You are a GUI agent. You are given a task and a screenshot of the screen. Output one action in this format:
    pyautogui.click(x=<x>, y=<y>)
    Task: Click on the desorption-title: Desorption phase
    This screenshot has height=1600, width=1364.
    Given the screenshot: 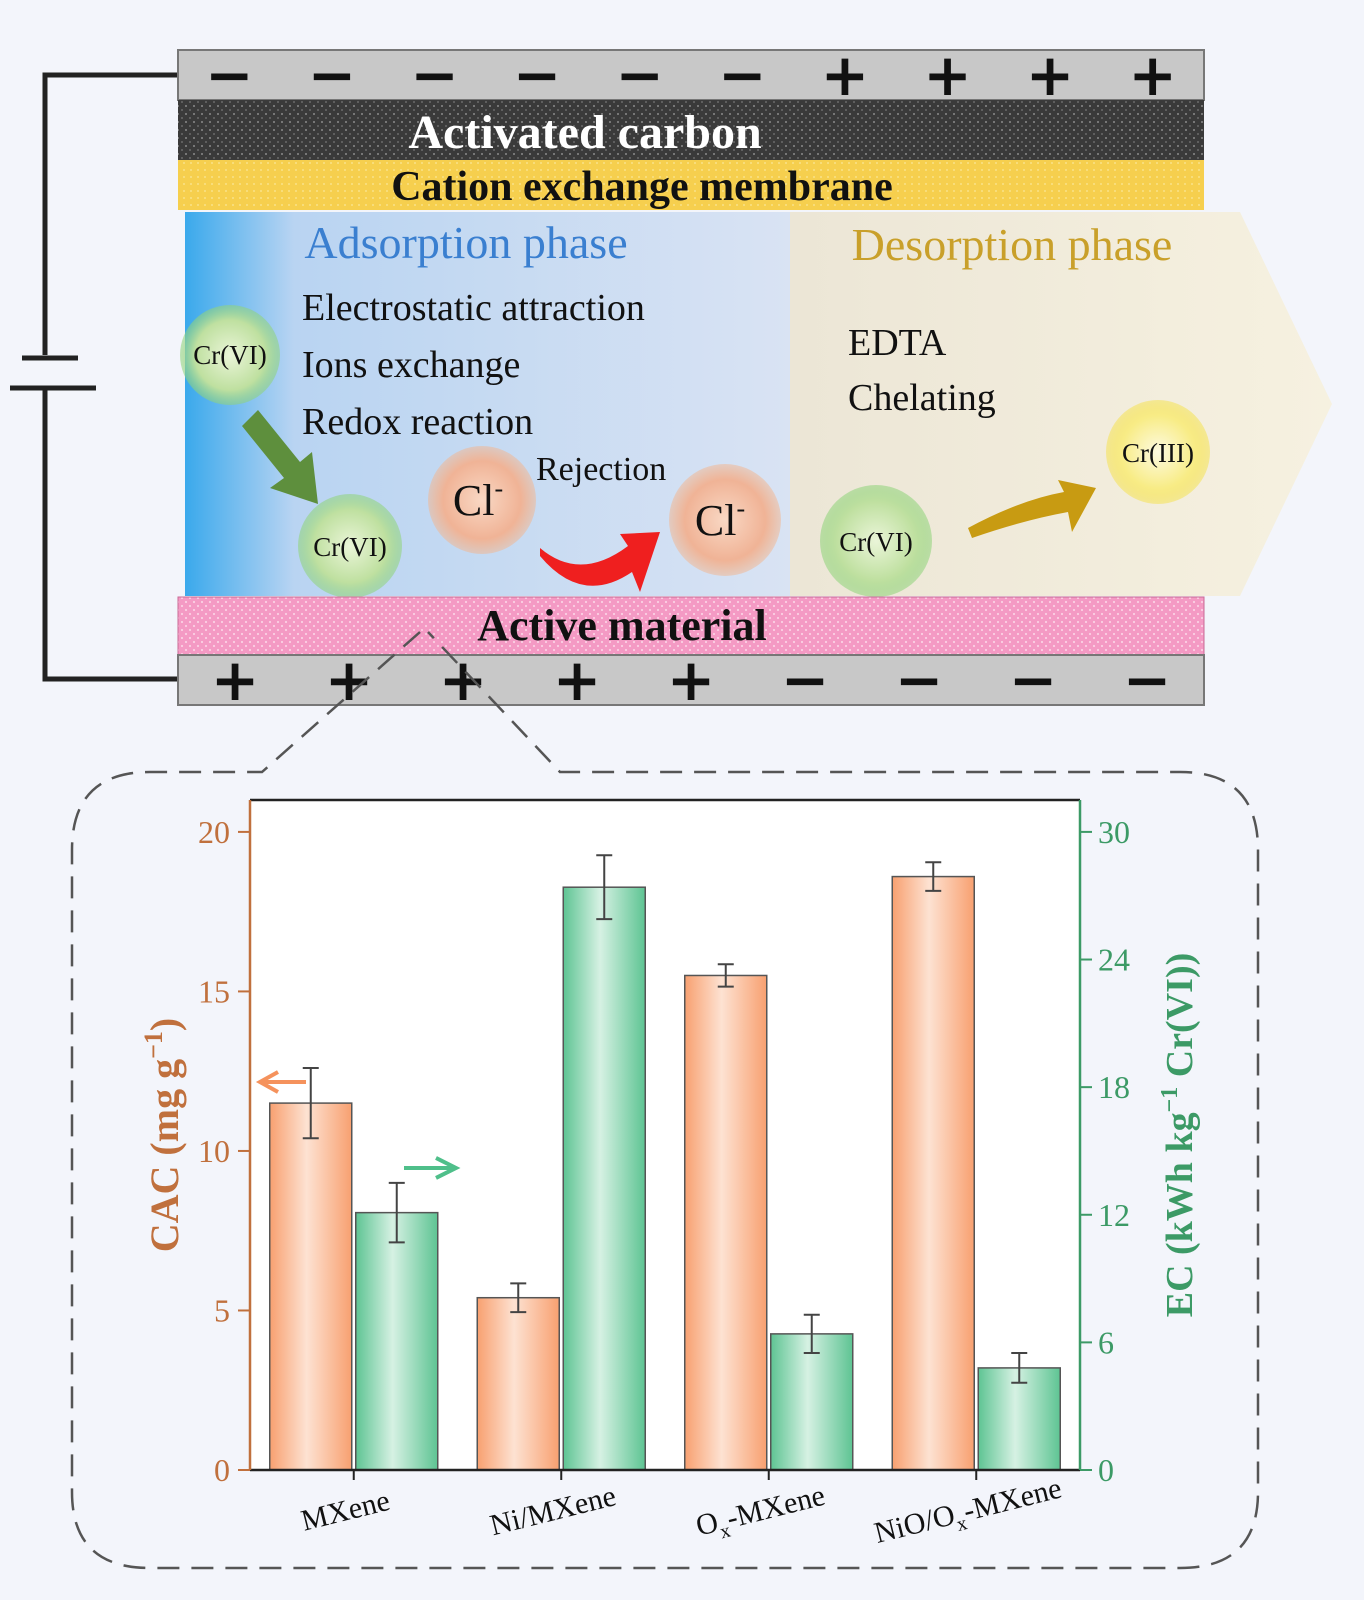 What is the action you would take?
    pyautogui.click(x=1012, y=244)
    